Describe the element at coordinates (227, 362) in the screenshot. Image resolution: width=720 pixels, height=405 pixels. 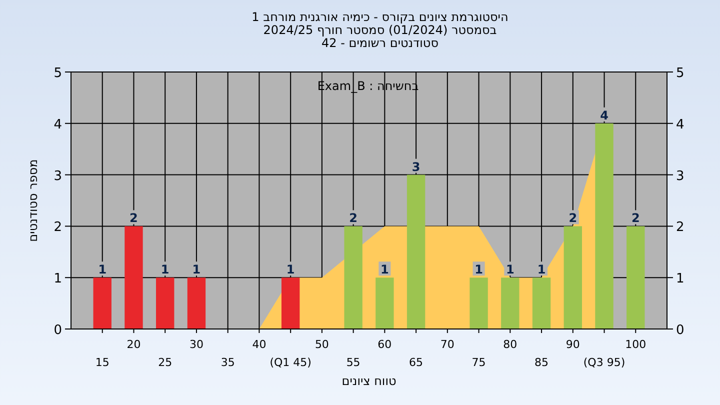
I see `x-tick-label: 35` at that location.